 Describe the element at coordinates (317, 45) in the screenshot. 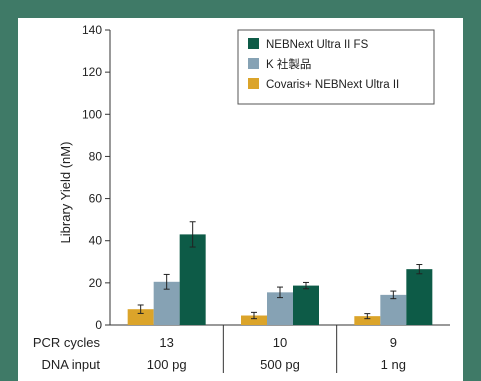

I see `legend-label: NEBNext Ultra II FS` at that location.